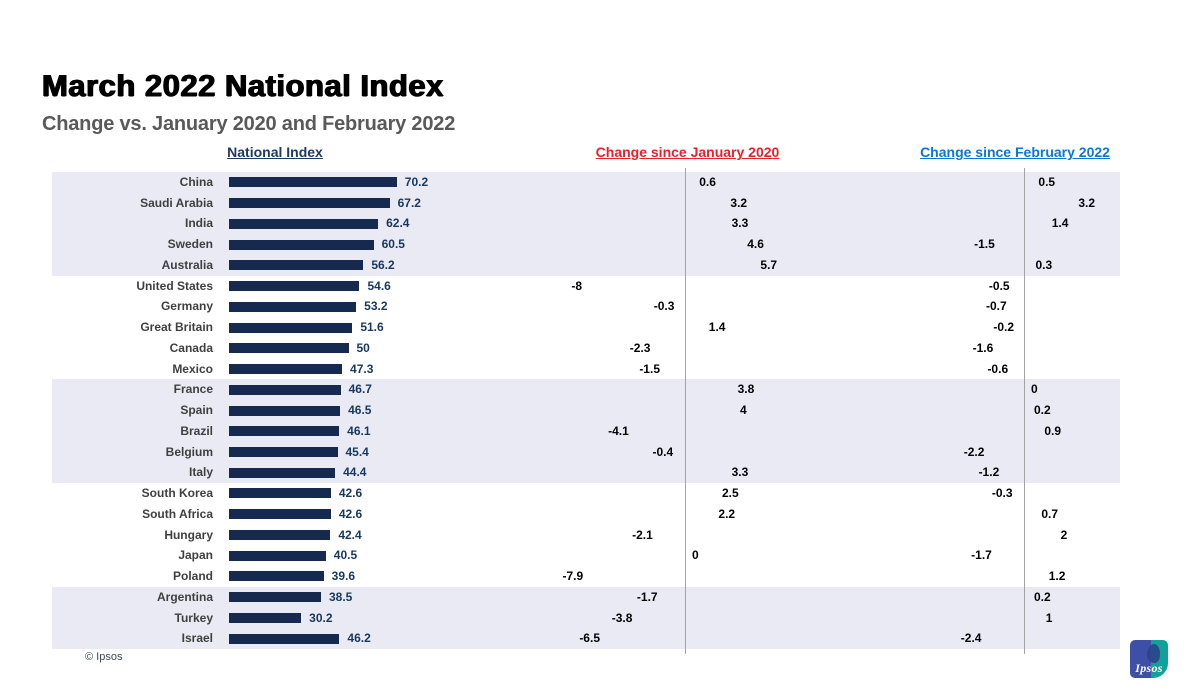  I want to click on feb2022-value: 3.2, so click(1087, 202).